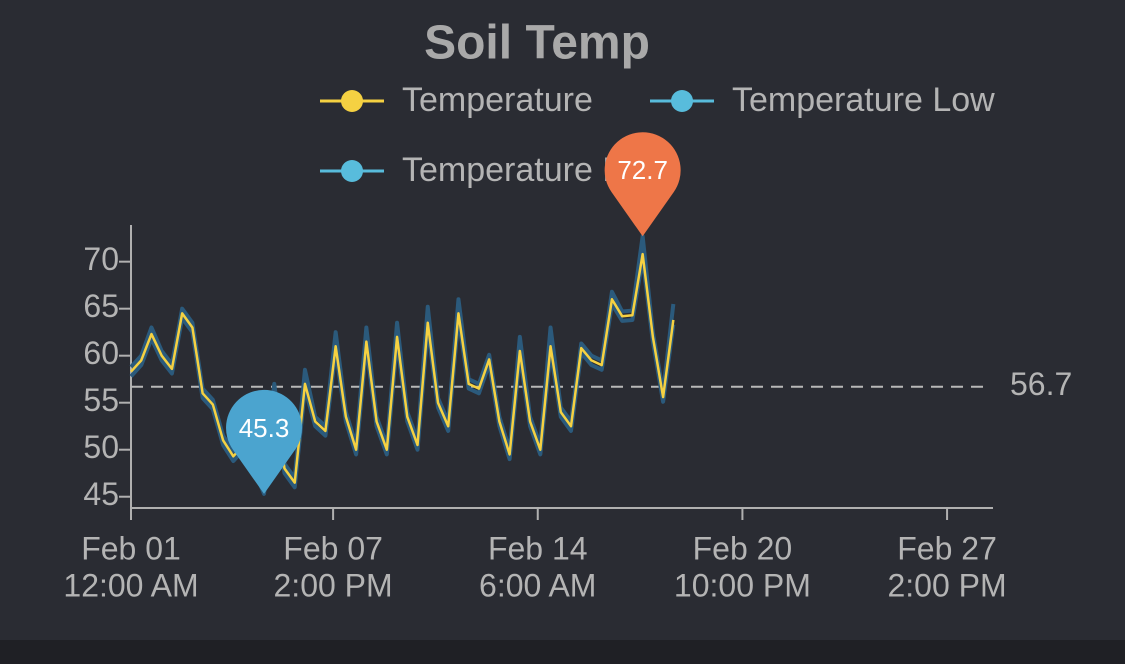 The height and width of the screenshot is (664, 1125). I want to click on x-tick-label: Feb 20, so click(743, 548).